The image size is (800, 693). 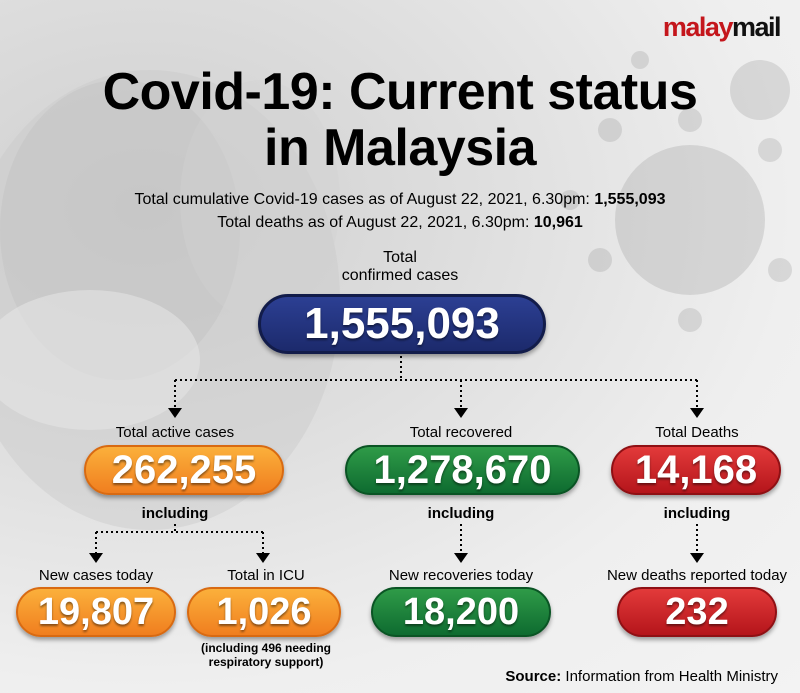 What do you see at coordinates (722, 27) in the screenshot?
I see `malaymail-logo: malaymail` at bounding box center [722, 27].